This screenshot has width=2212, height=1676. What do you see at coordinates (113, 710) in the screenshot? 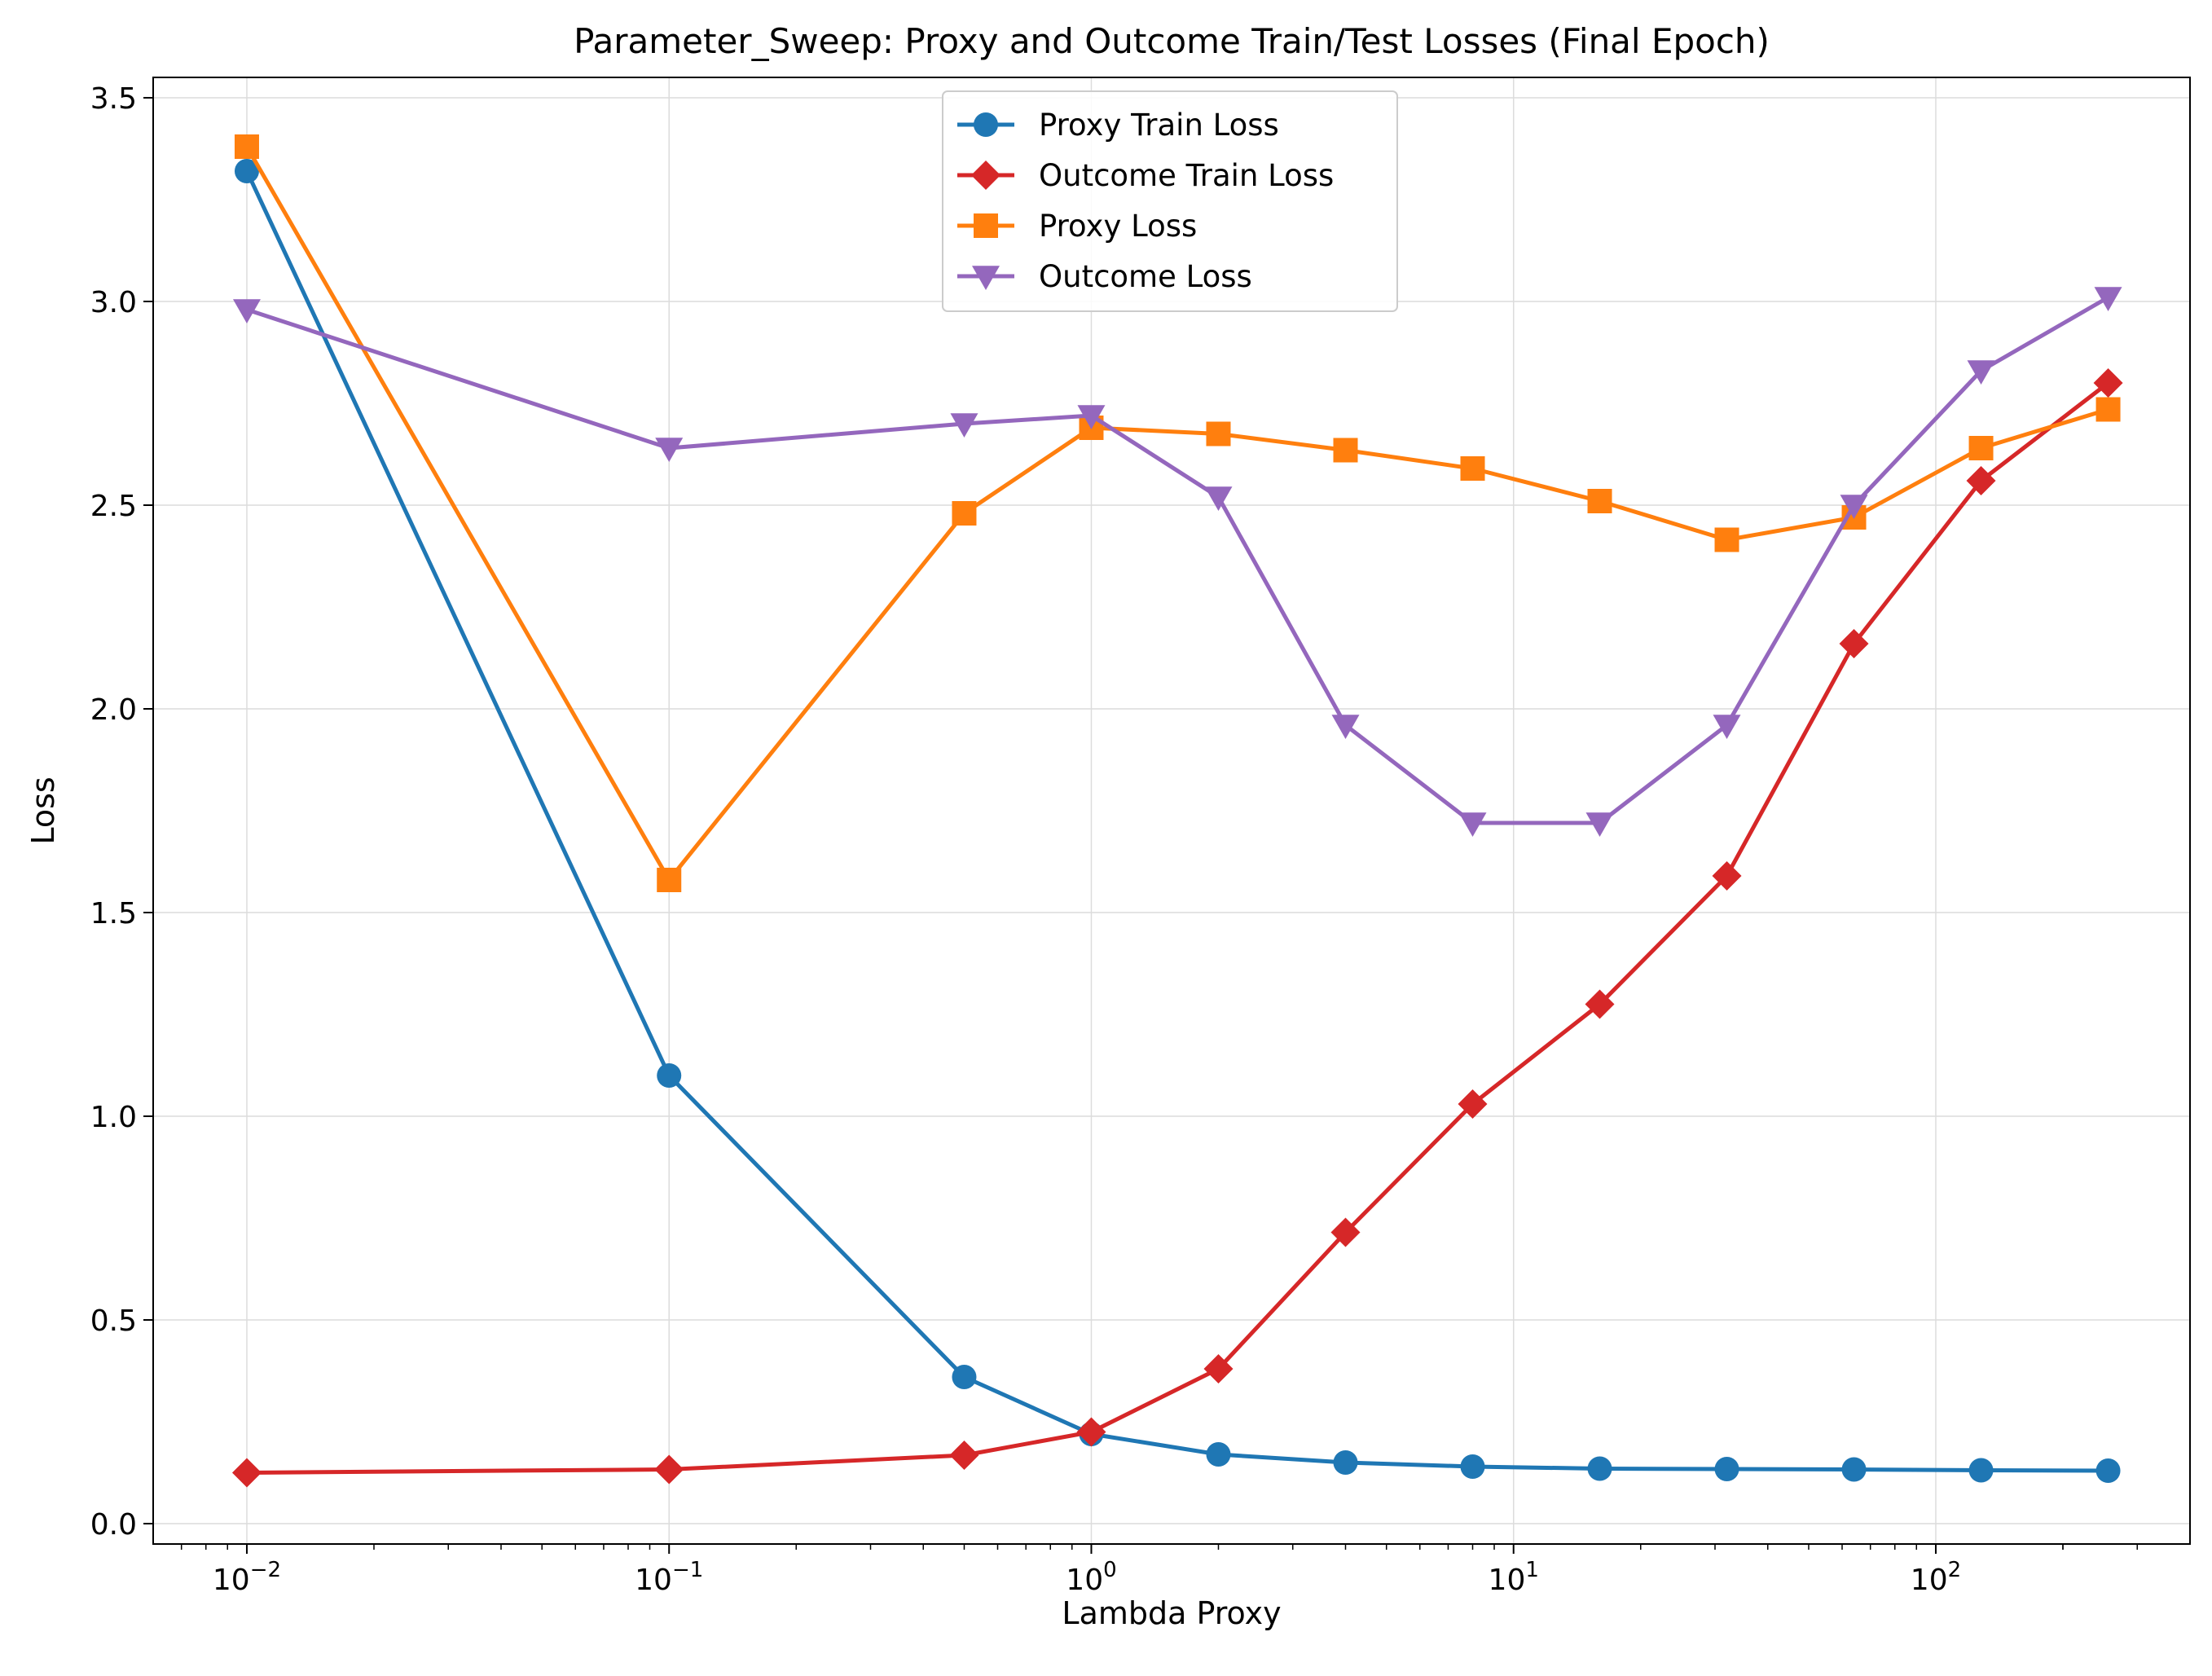
I see `y-tick-label: 2.0` at bounding box center [113, 710].